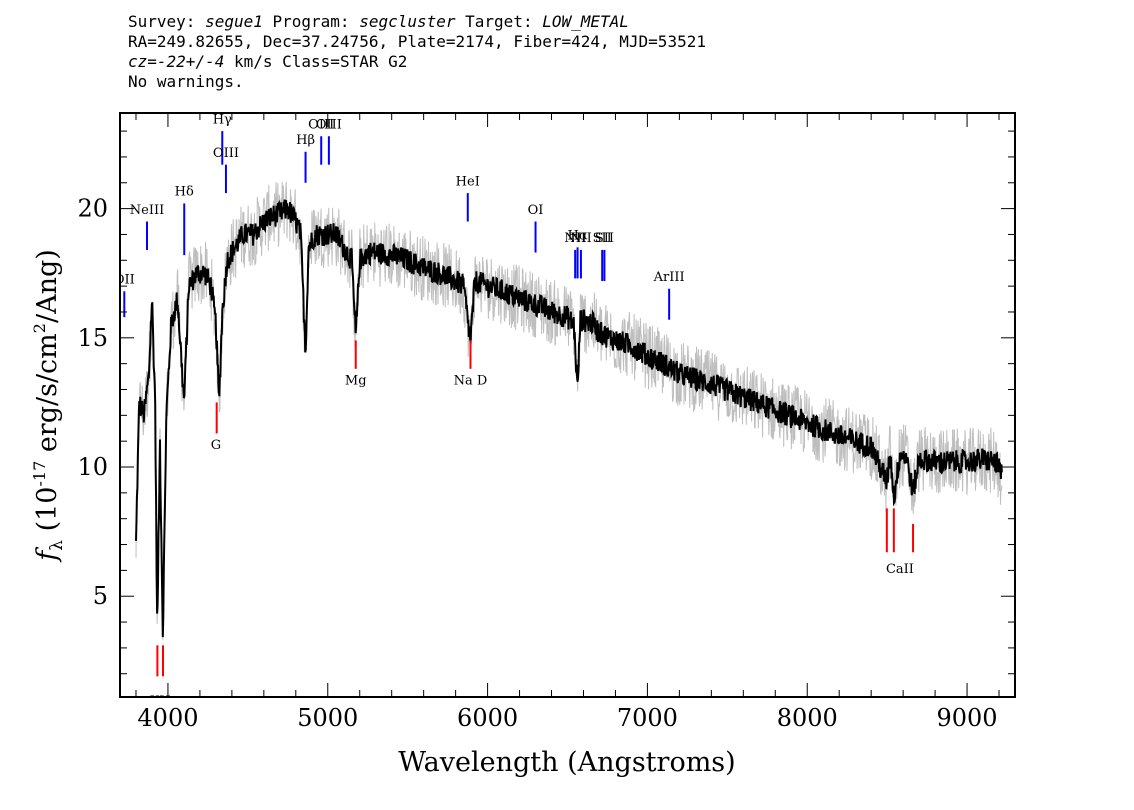 The image size is (1134, 810). I want to click on x-tick-label: 8000, so click(807, 718).